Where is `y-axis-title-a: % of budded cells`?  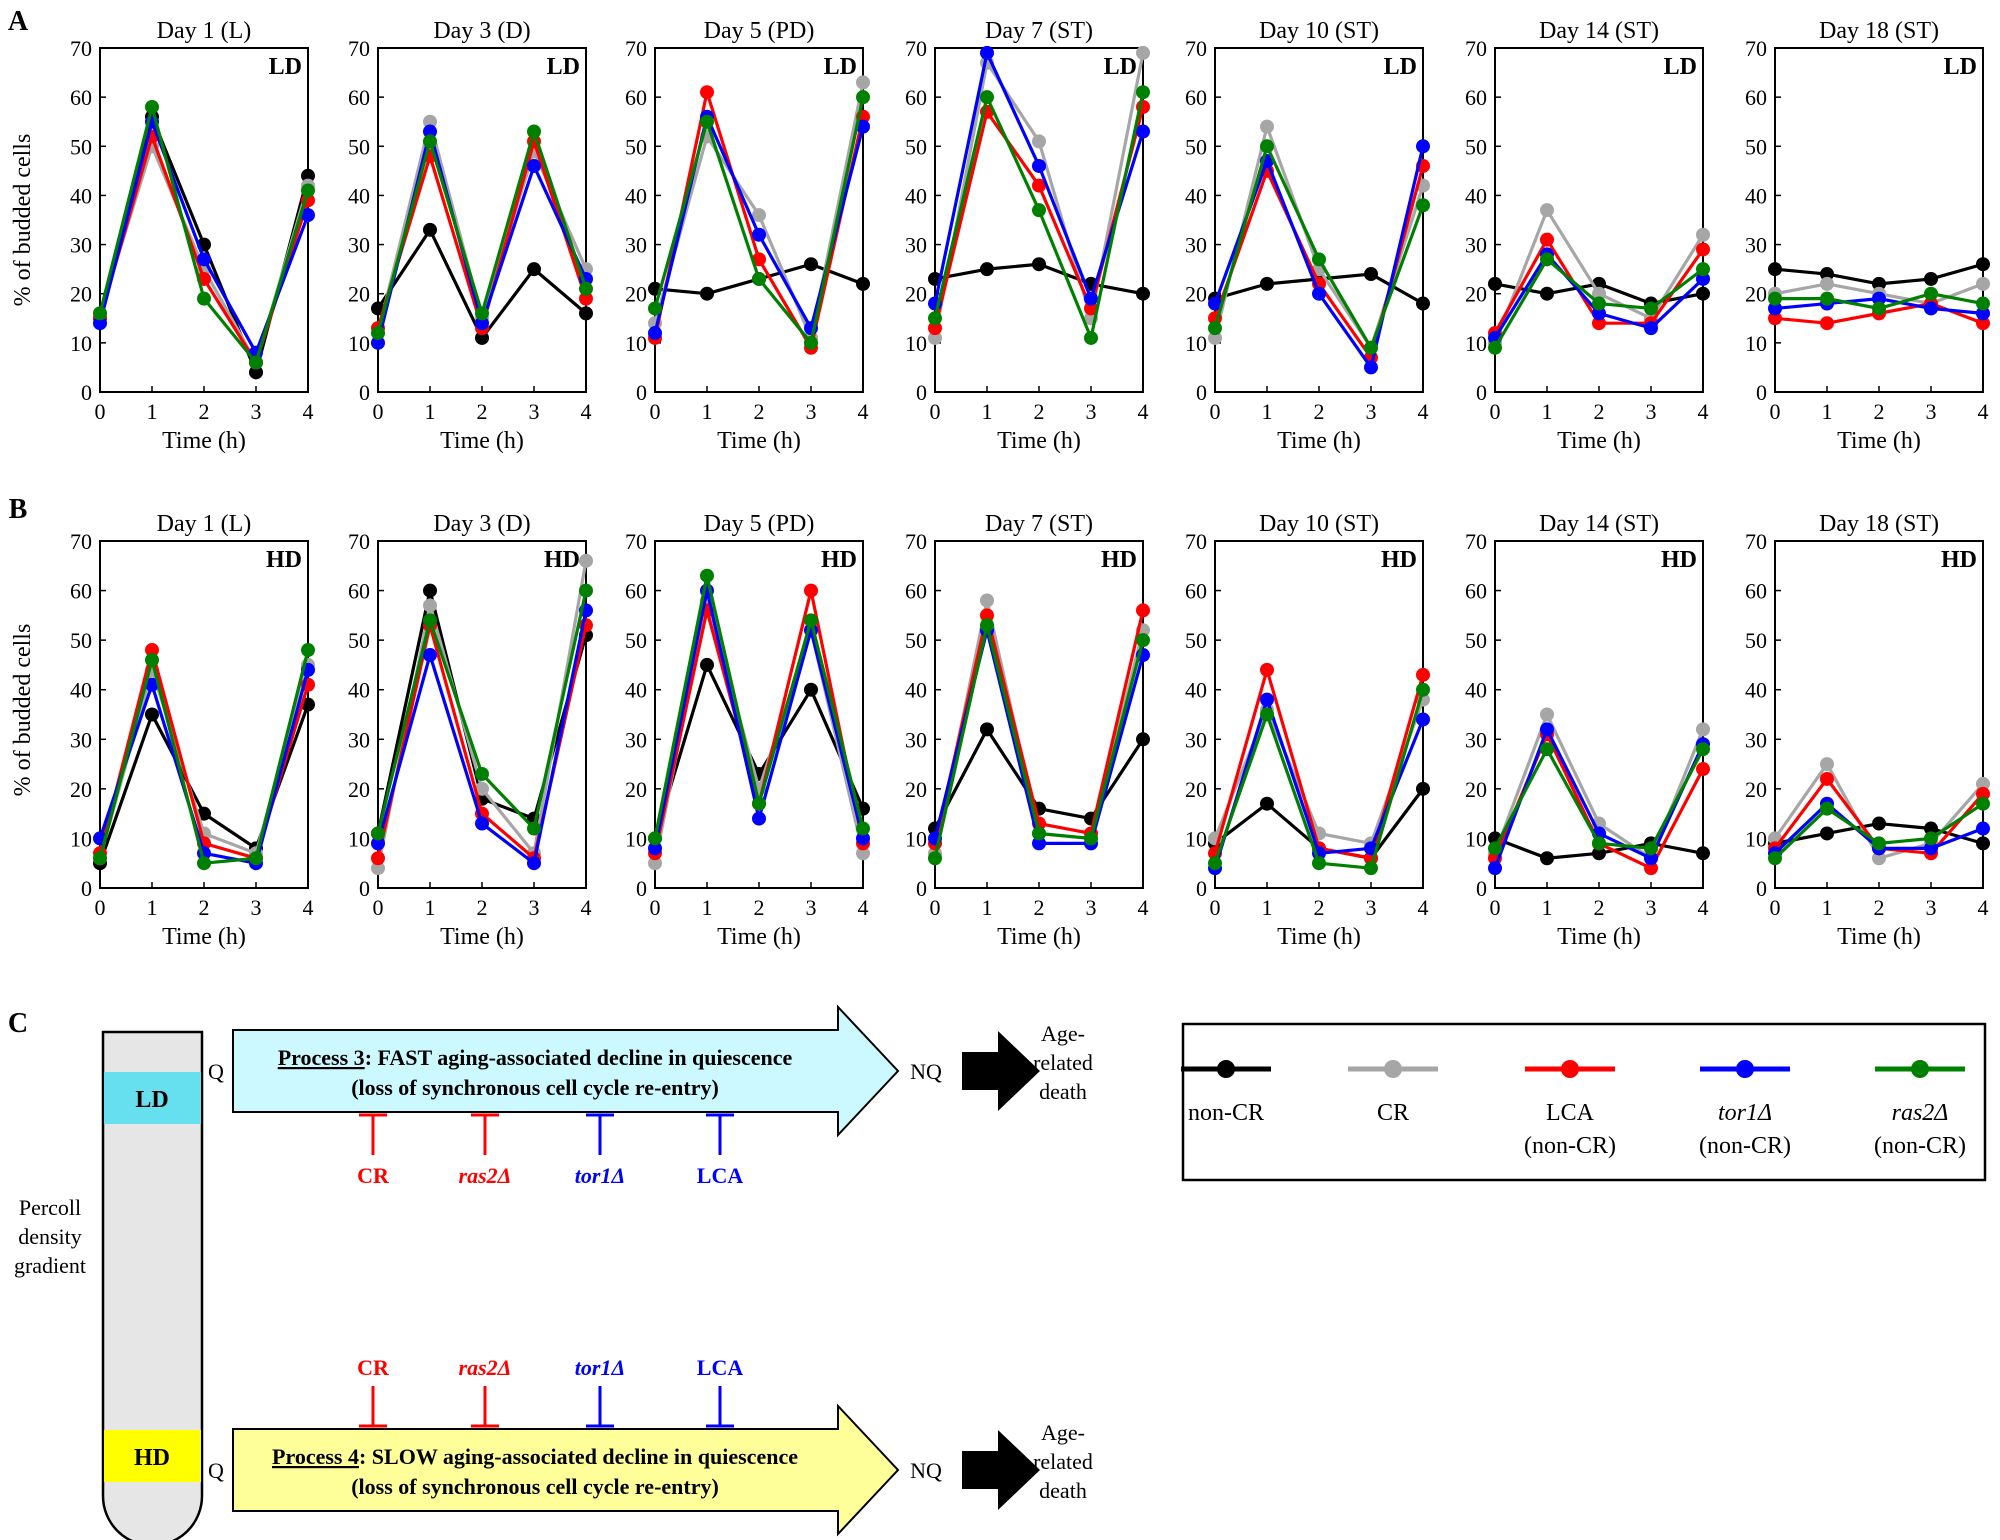
y-axis-title-a: % of budded cells is located at coordinates (23, 220).